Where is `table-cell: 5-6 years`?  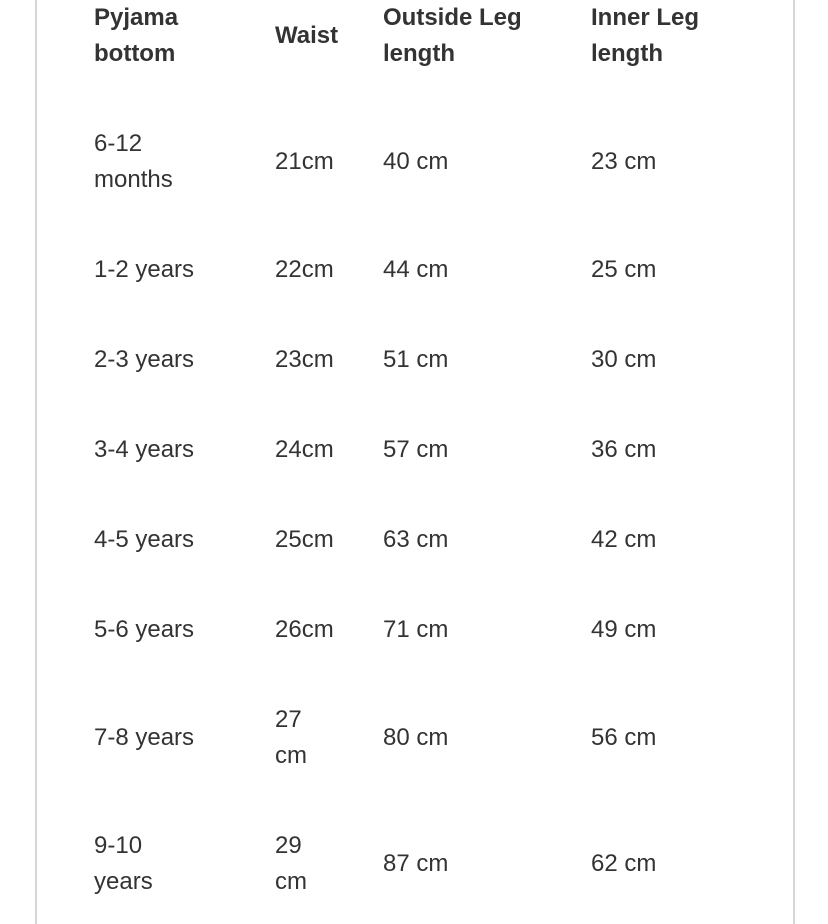 table-cell: 5-6 years is located at coordinates (144, 629).